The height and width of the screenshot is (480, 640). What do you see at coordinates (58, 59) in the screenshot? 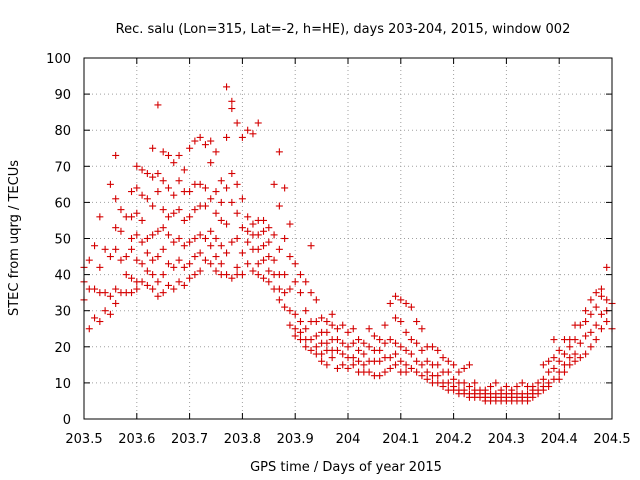
I see `y-tick-label: 100` at bounding box center [58, 59].